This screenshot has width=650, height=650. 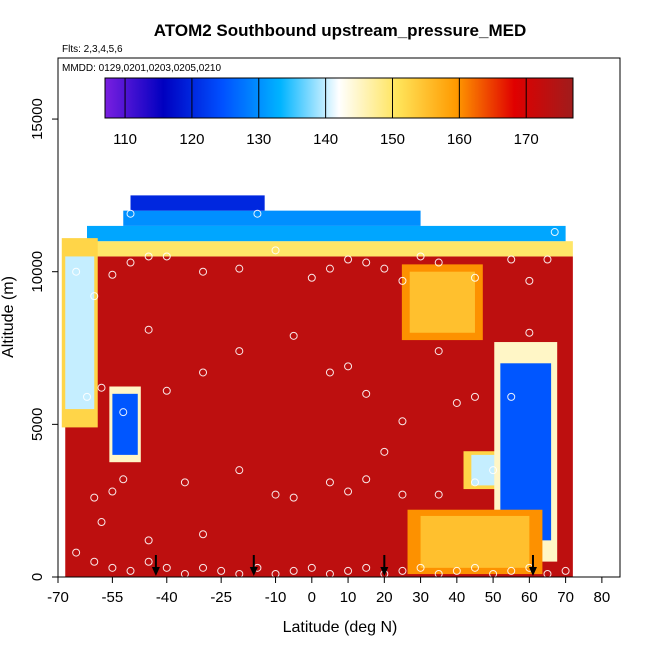 What do you see at coordinates (325, 139) in the screenshot?
I see `colorbar-tick-label: 140` at bounding box center [325, 139].